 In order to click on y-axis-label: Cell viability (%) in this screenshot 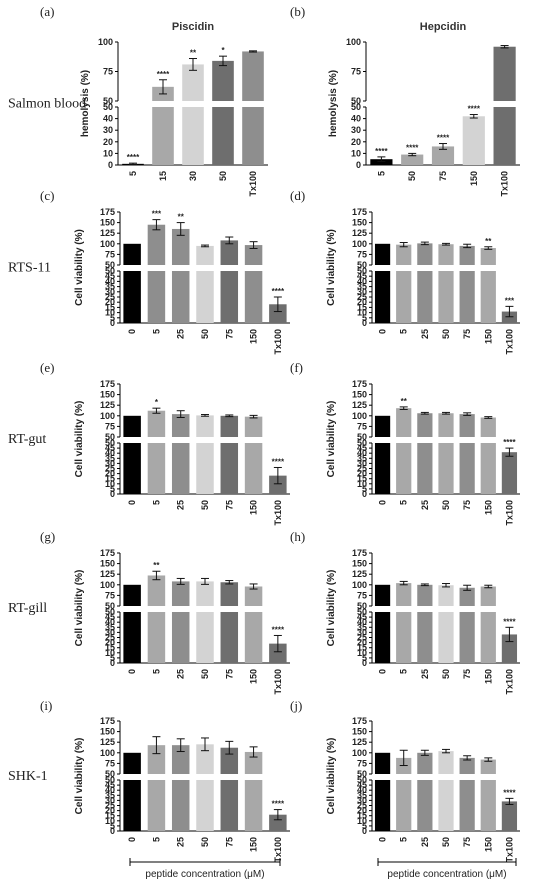, I will do `click(79, 267)`.